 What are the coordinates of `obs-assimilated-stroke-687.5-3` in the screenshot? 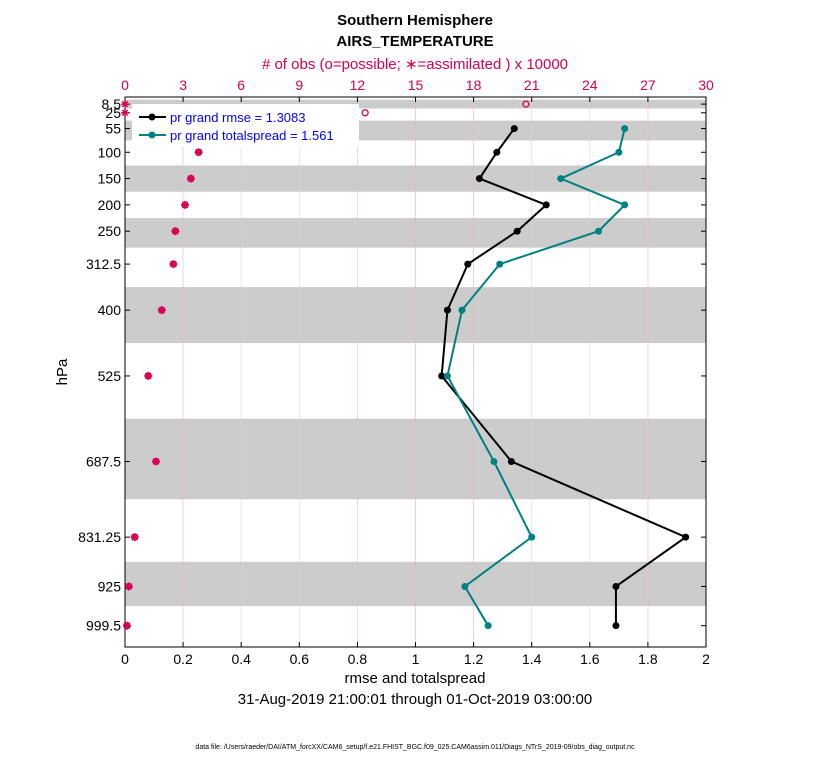 It's located at (156, 461).